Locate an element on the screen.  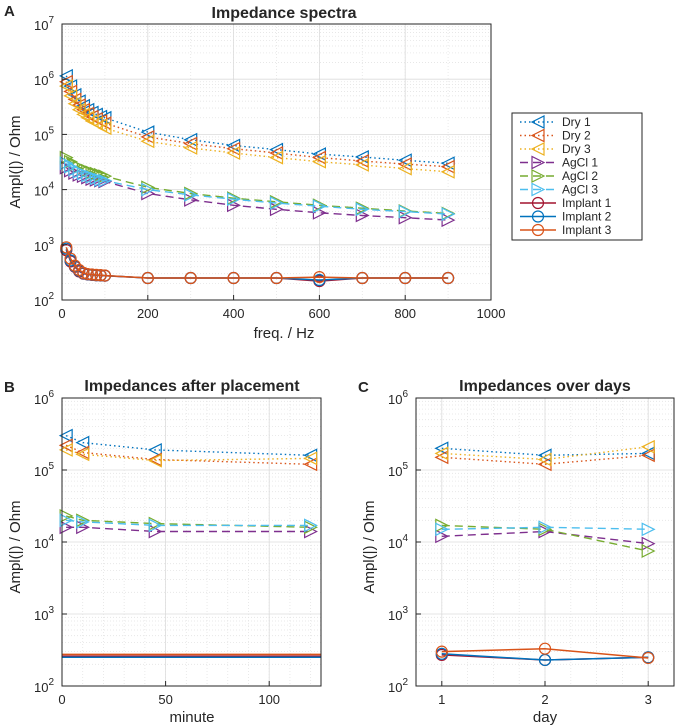
x-tick-label: 2 is located at coordinates (544, 699).